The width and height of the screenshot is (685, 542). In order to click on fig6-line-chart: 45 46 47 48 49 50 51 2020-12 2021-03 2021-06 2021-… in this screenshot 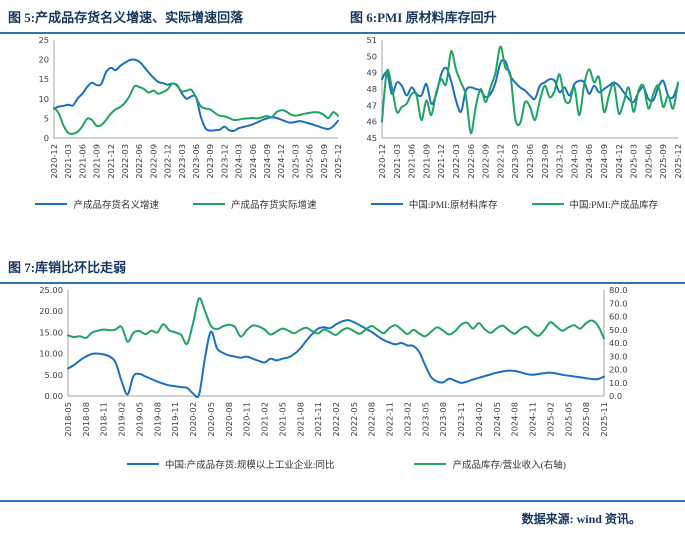, I will do `click(524, 107)`.